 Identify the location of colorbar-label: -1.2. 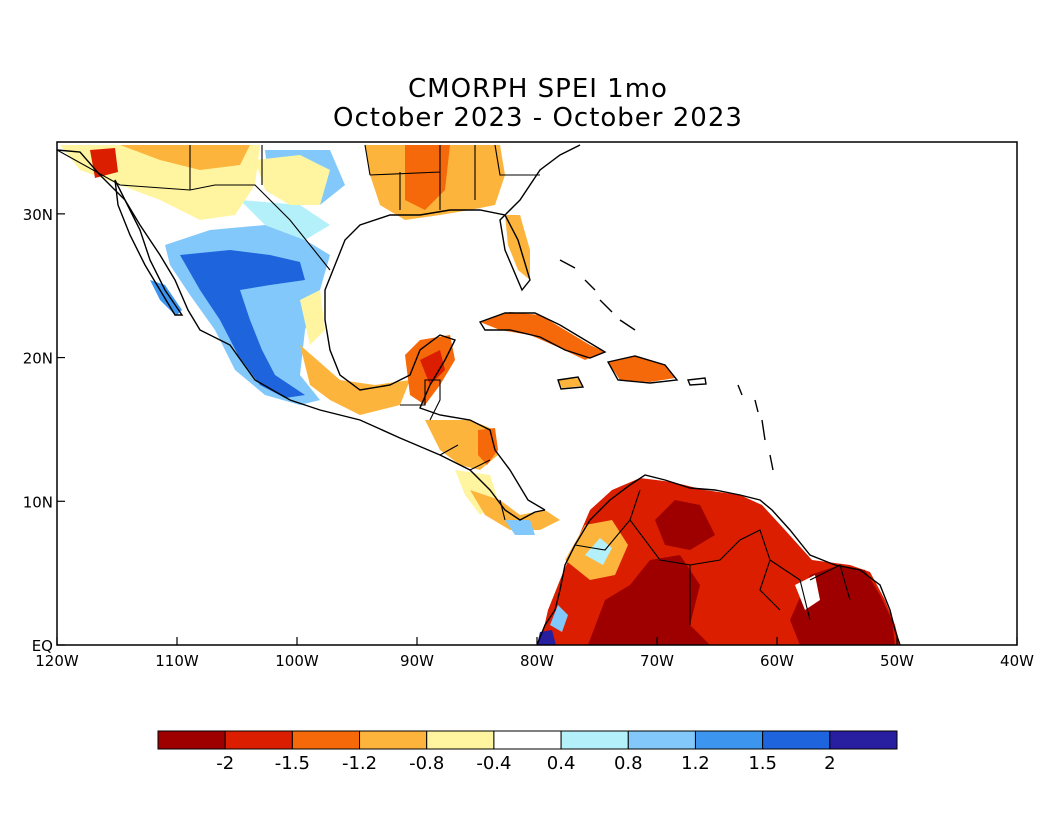
(359, 763).